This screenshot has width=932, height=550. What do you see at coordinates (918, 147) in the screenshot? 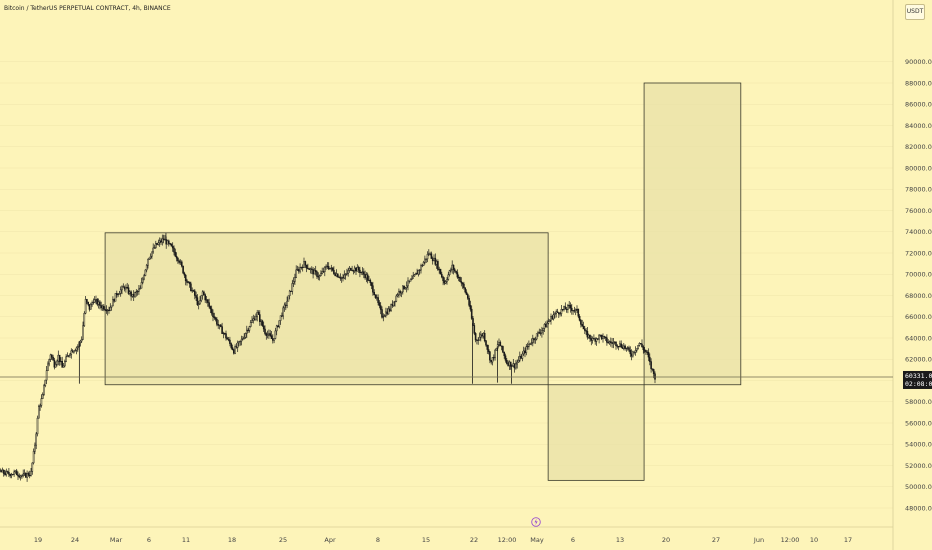
I see `y-tick-label: 82000.0` at bounding box center [918, 147].